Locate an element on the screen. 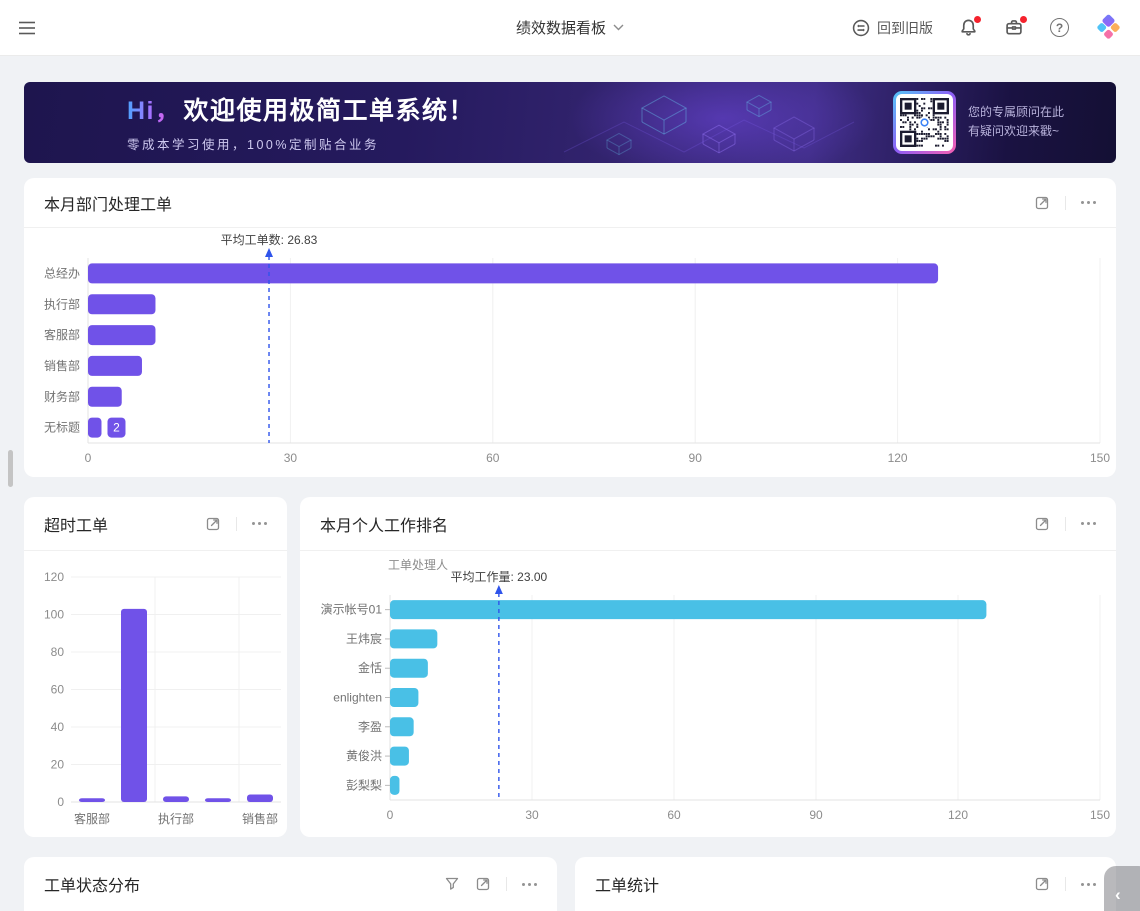  svg-text: 彭梨梨 is located at coordinates (364, 785).